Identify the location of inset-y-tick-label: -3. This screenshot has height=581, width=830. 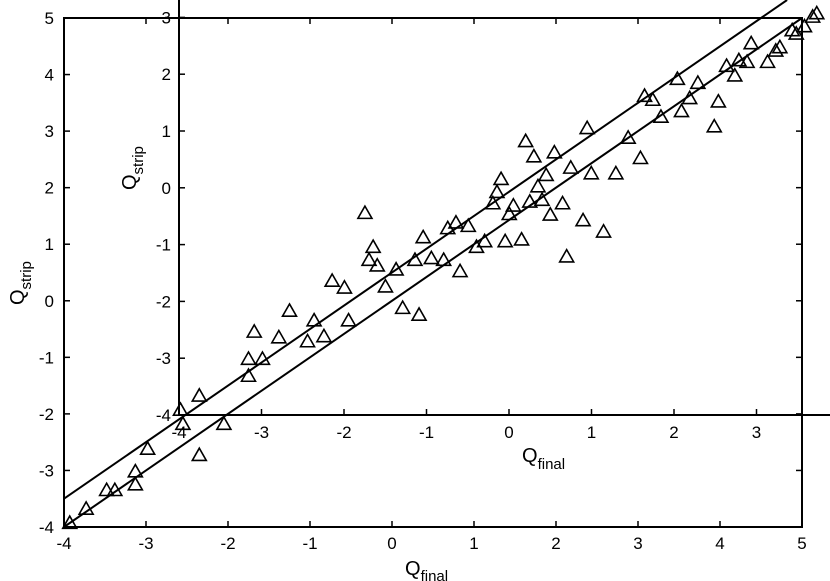
(163, 358).